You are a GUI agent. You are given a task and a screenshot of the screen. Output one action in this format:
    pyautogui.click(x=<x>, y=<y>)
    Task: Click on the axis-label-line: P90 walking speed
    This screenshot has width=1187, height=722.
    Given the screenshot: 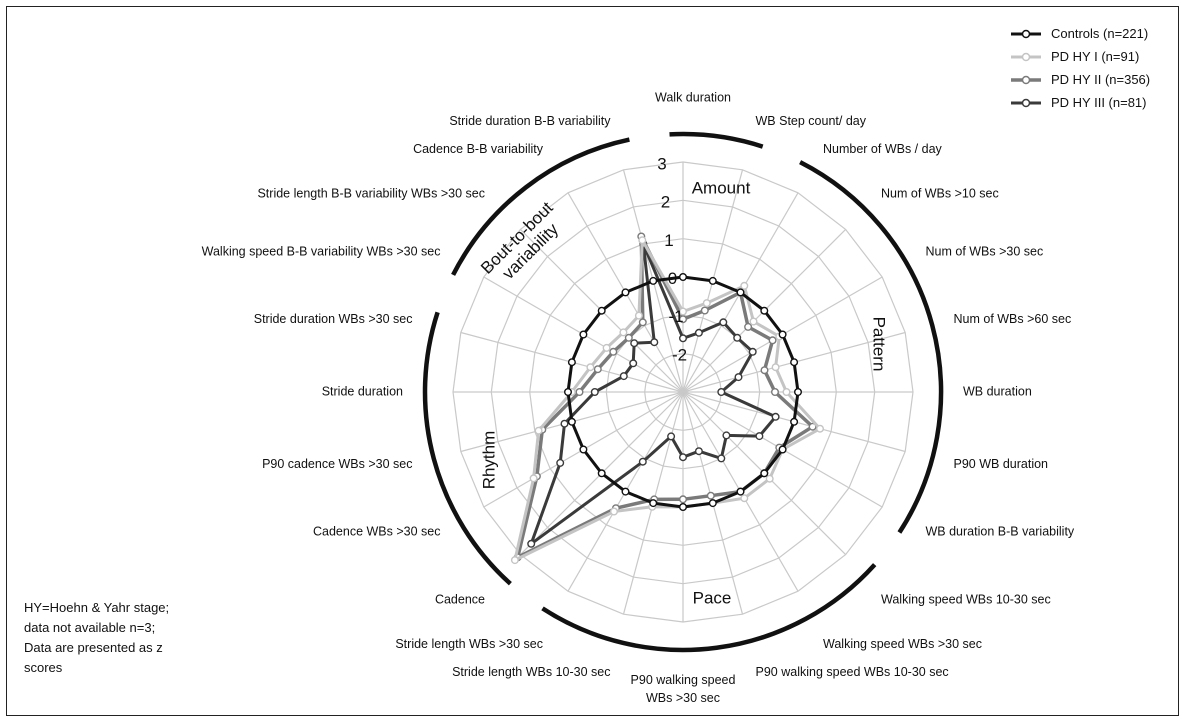 What is the action you would take?
    pyautogui.click(x=683, y=680)
    